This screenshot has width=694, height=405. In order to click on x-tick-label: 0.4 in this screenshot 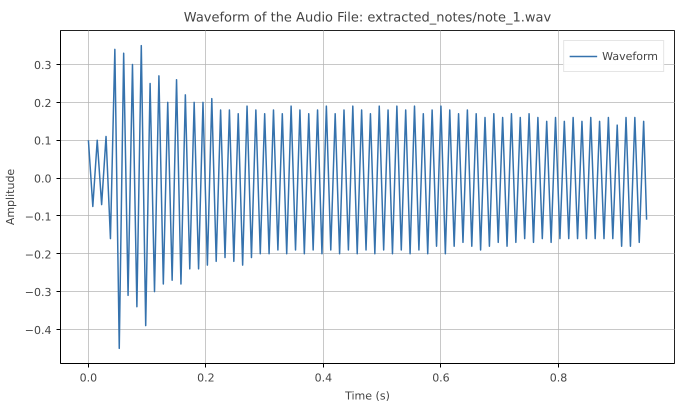, I will do `click(323, 378)`.